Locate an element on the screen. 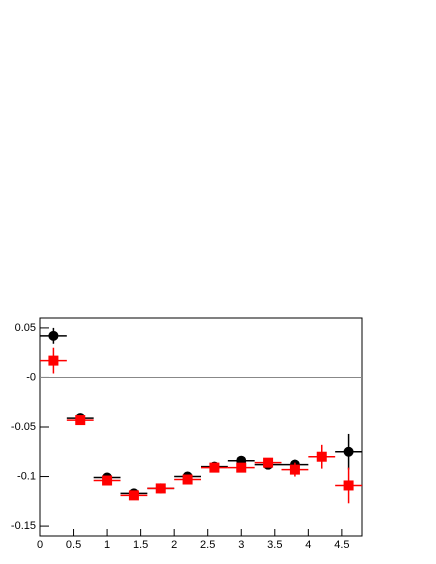  x-tick-label: 2.5 is located at coordinates (207, 545).